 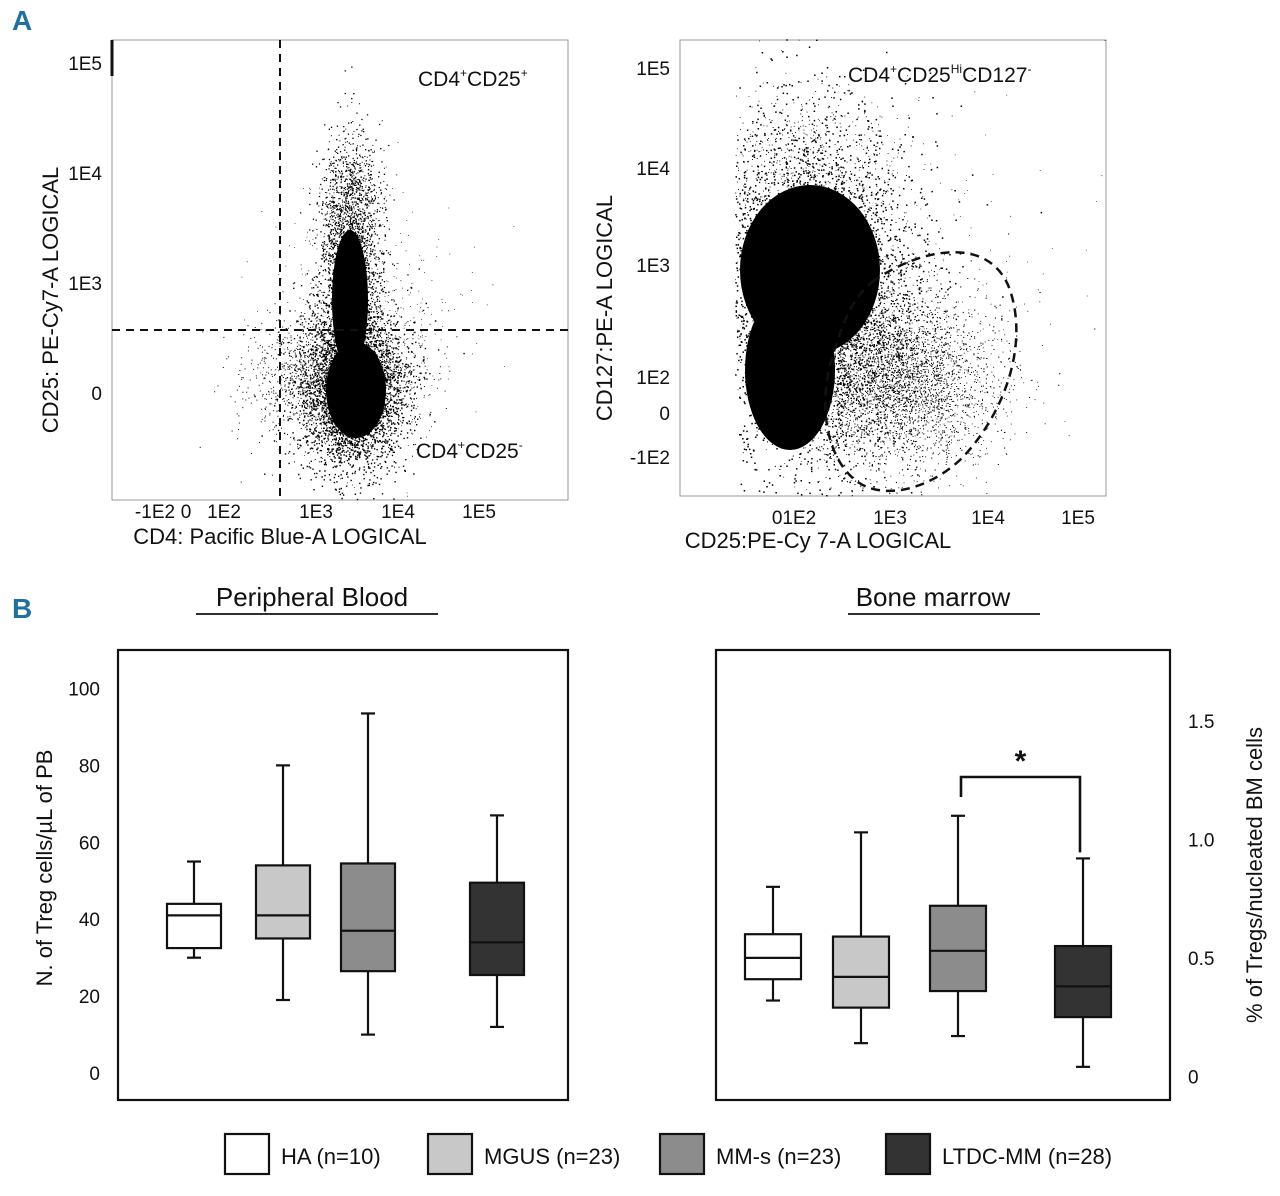 What do you see at coordinates (312, 597) in the screenshot?
I see `chart-title: Peripheral Blood` at bounding box center [312, 597].